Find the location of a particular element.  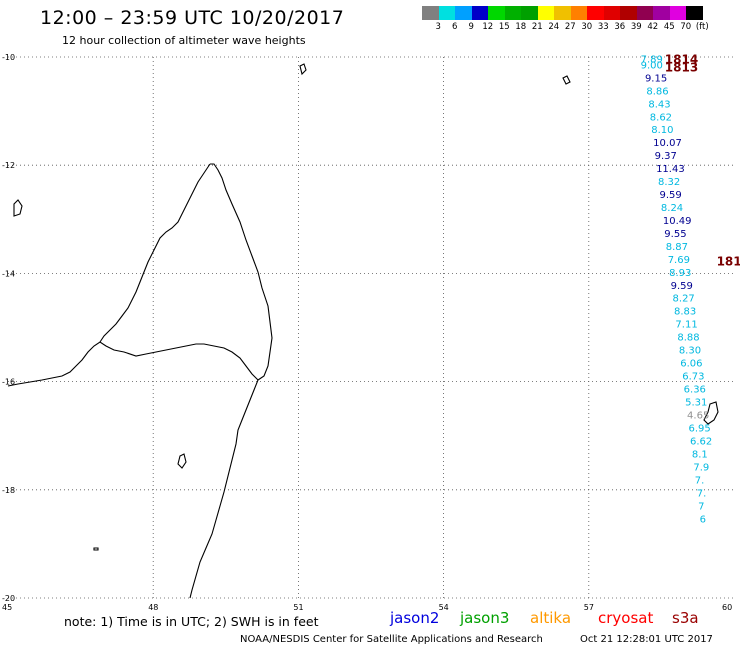

wave-height-value: 8.1 is located at coordinates (700, 455).